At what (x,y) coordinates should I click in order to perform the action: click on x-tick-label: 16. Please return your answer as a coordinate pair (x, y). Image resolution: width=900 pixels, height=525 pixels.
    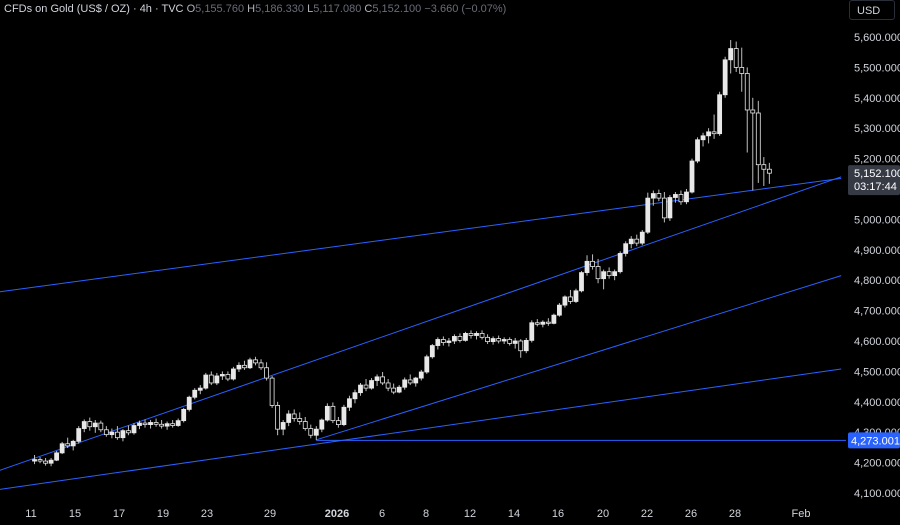
    Looking at the image, I should click on (558, 514).